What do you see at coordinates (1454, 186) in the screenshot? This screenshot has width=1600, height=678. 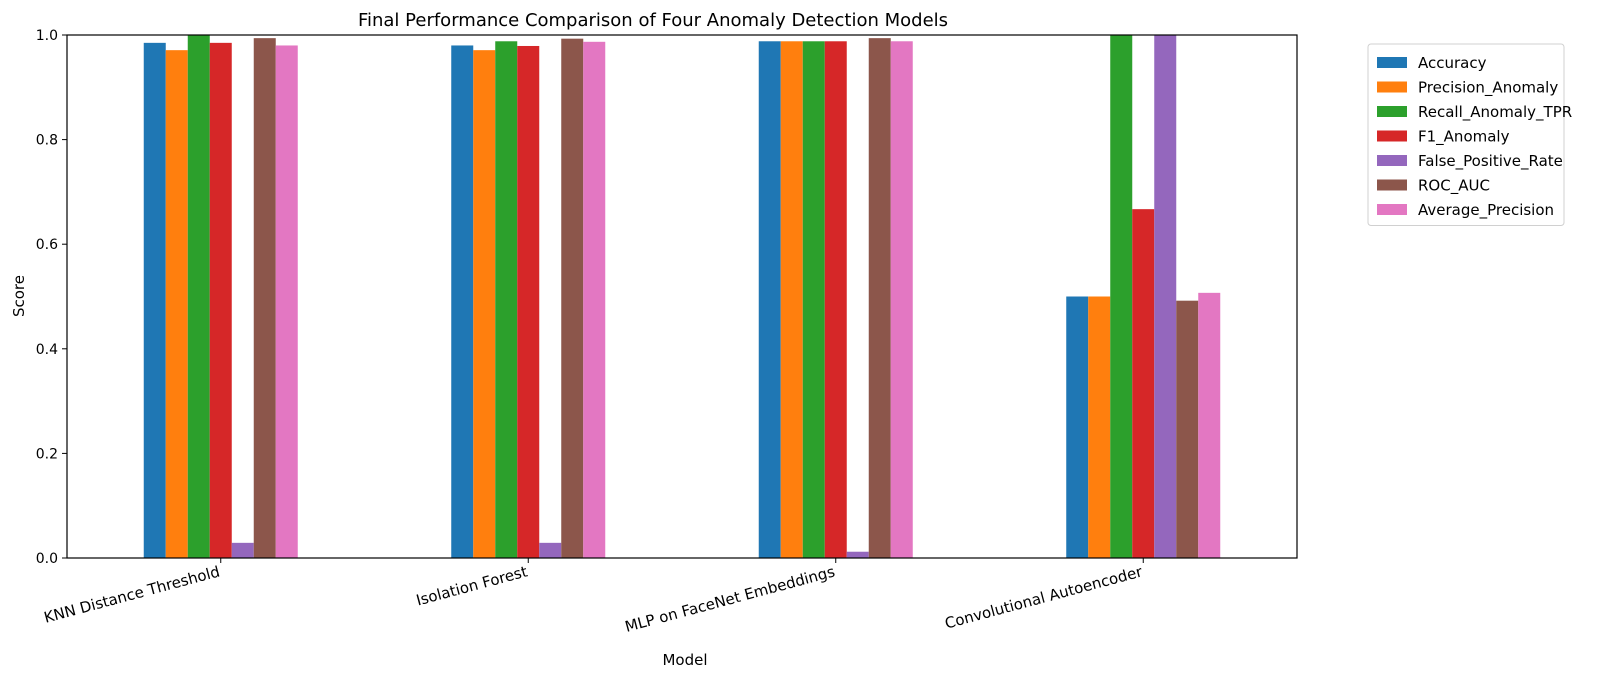 I see `legend-label: ROC_AUC` at bounding box center [1454, 186].